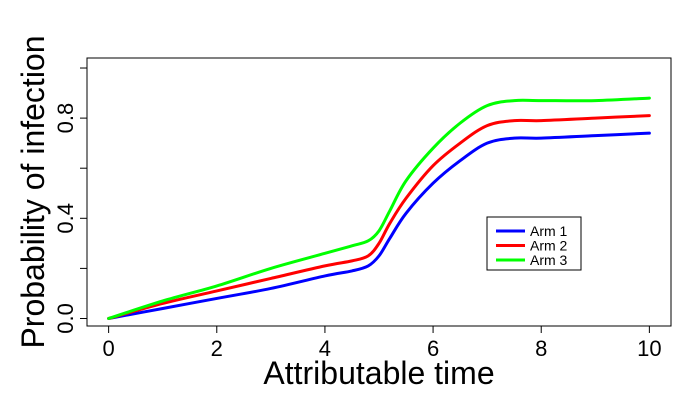 The width and height of the screenshot is (700, 400). I want to click on x-tick-label: 8, so click(541, 348).